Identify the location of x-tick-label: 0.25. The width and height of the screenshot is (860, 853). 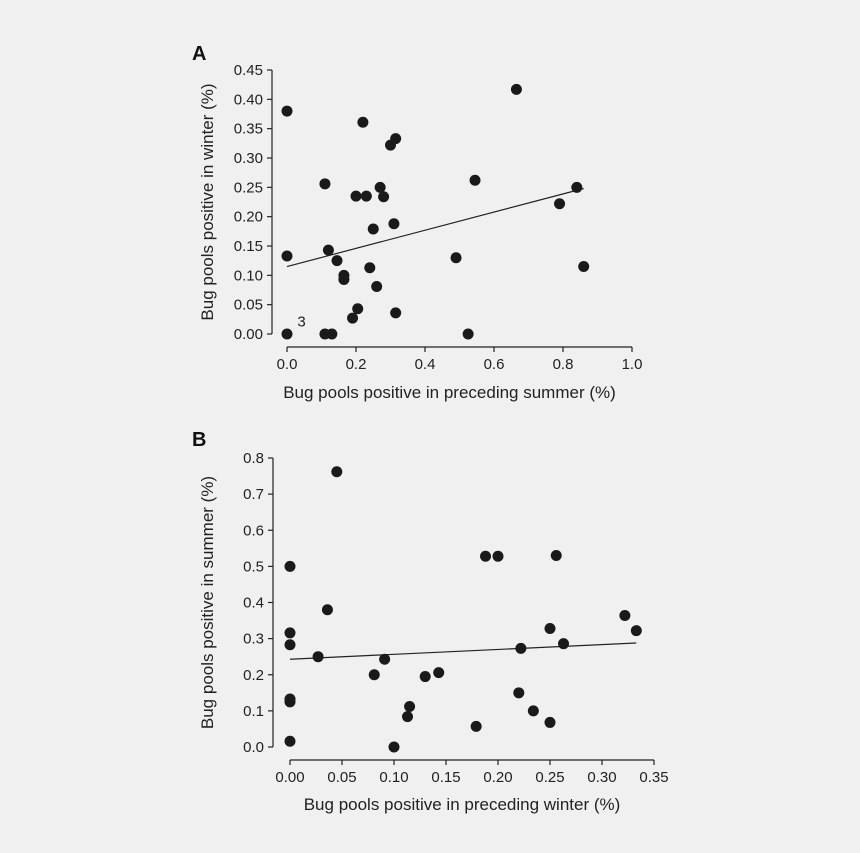
(549, 777).